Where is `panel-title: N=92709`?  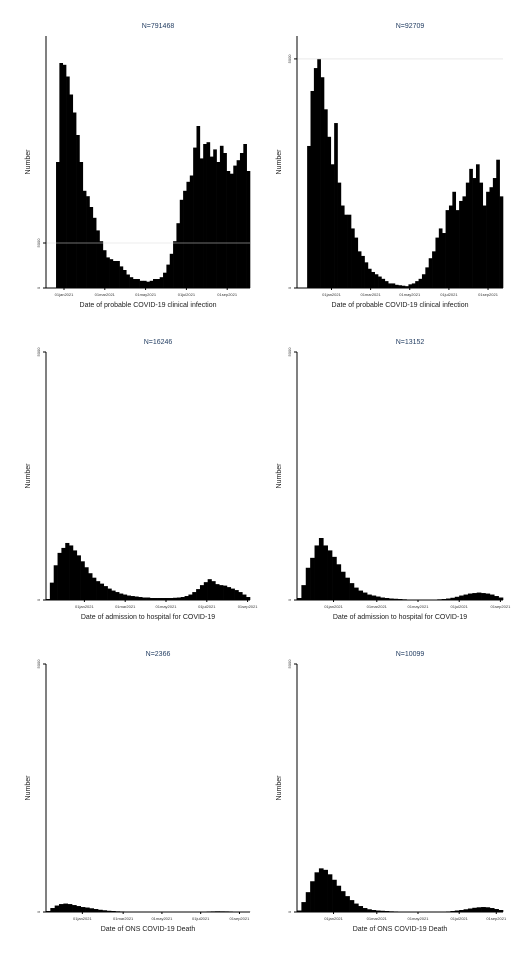
panel-title: N=92709 is located at coordinates (410, 26).